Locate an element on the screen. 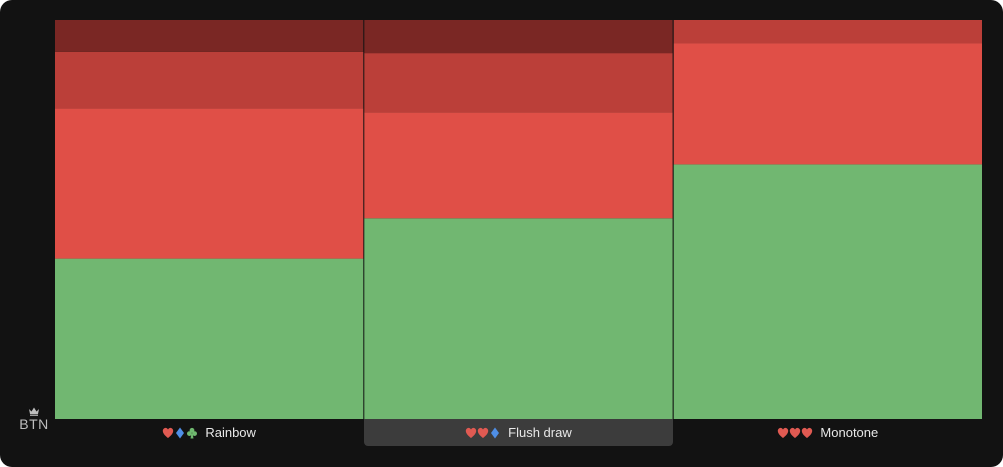 The height and width of the screenshot is (467, 1003). category-tab-3: Monotone is located at coordinates (828, 432).